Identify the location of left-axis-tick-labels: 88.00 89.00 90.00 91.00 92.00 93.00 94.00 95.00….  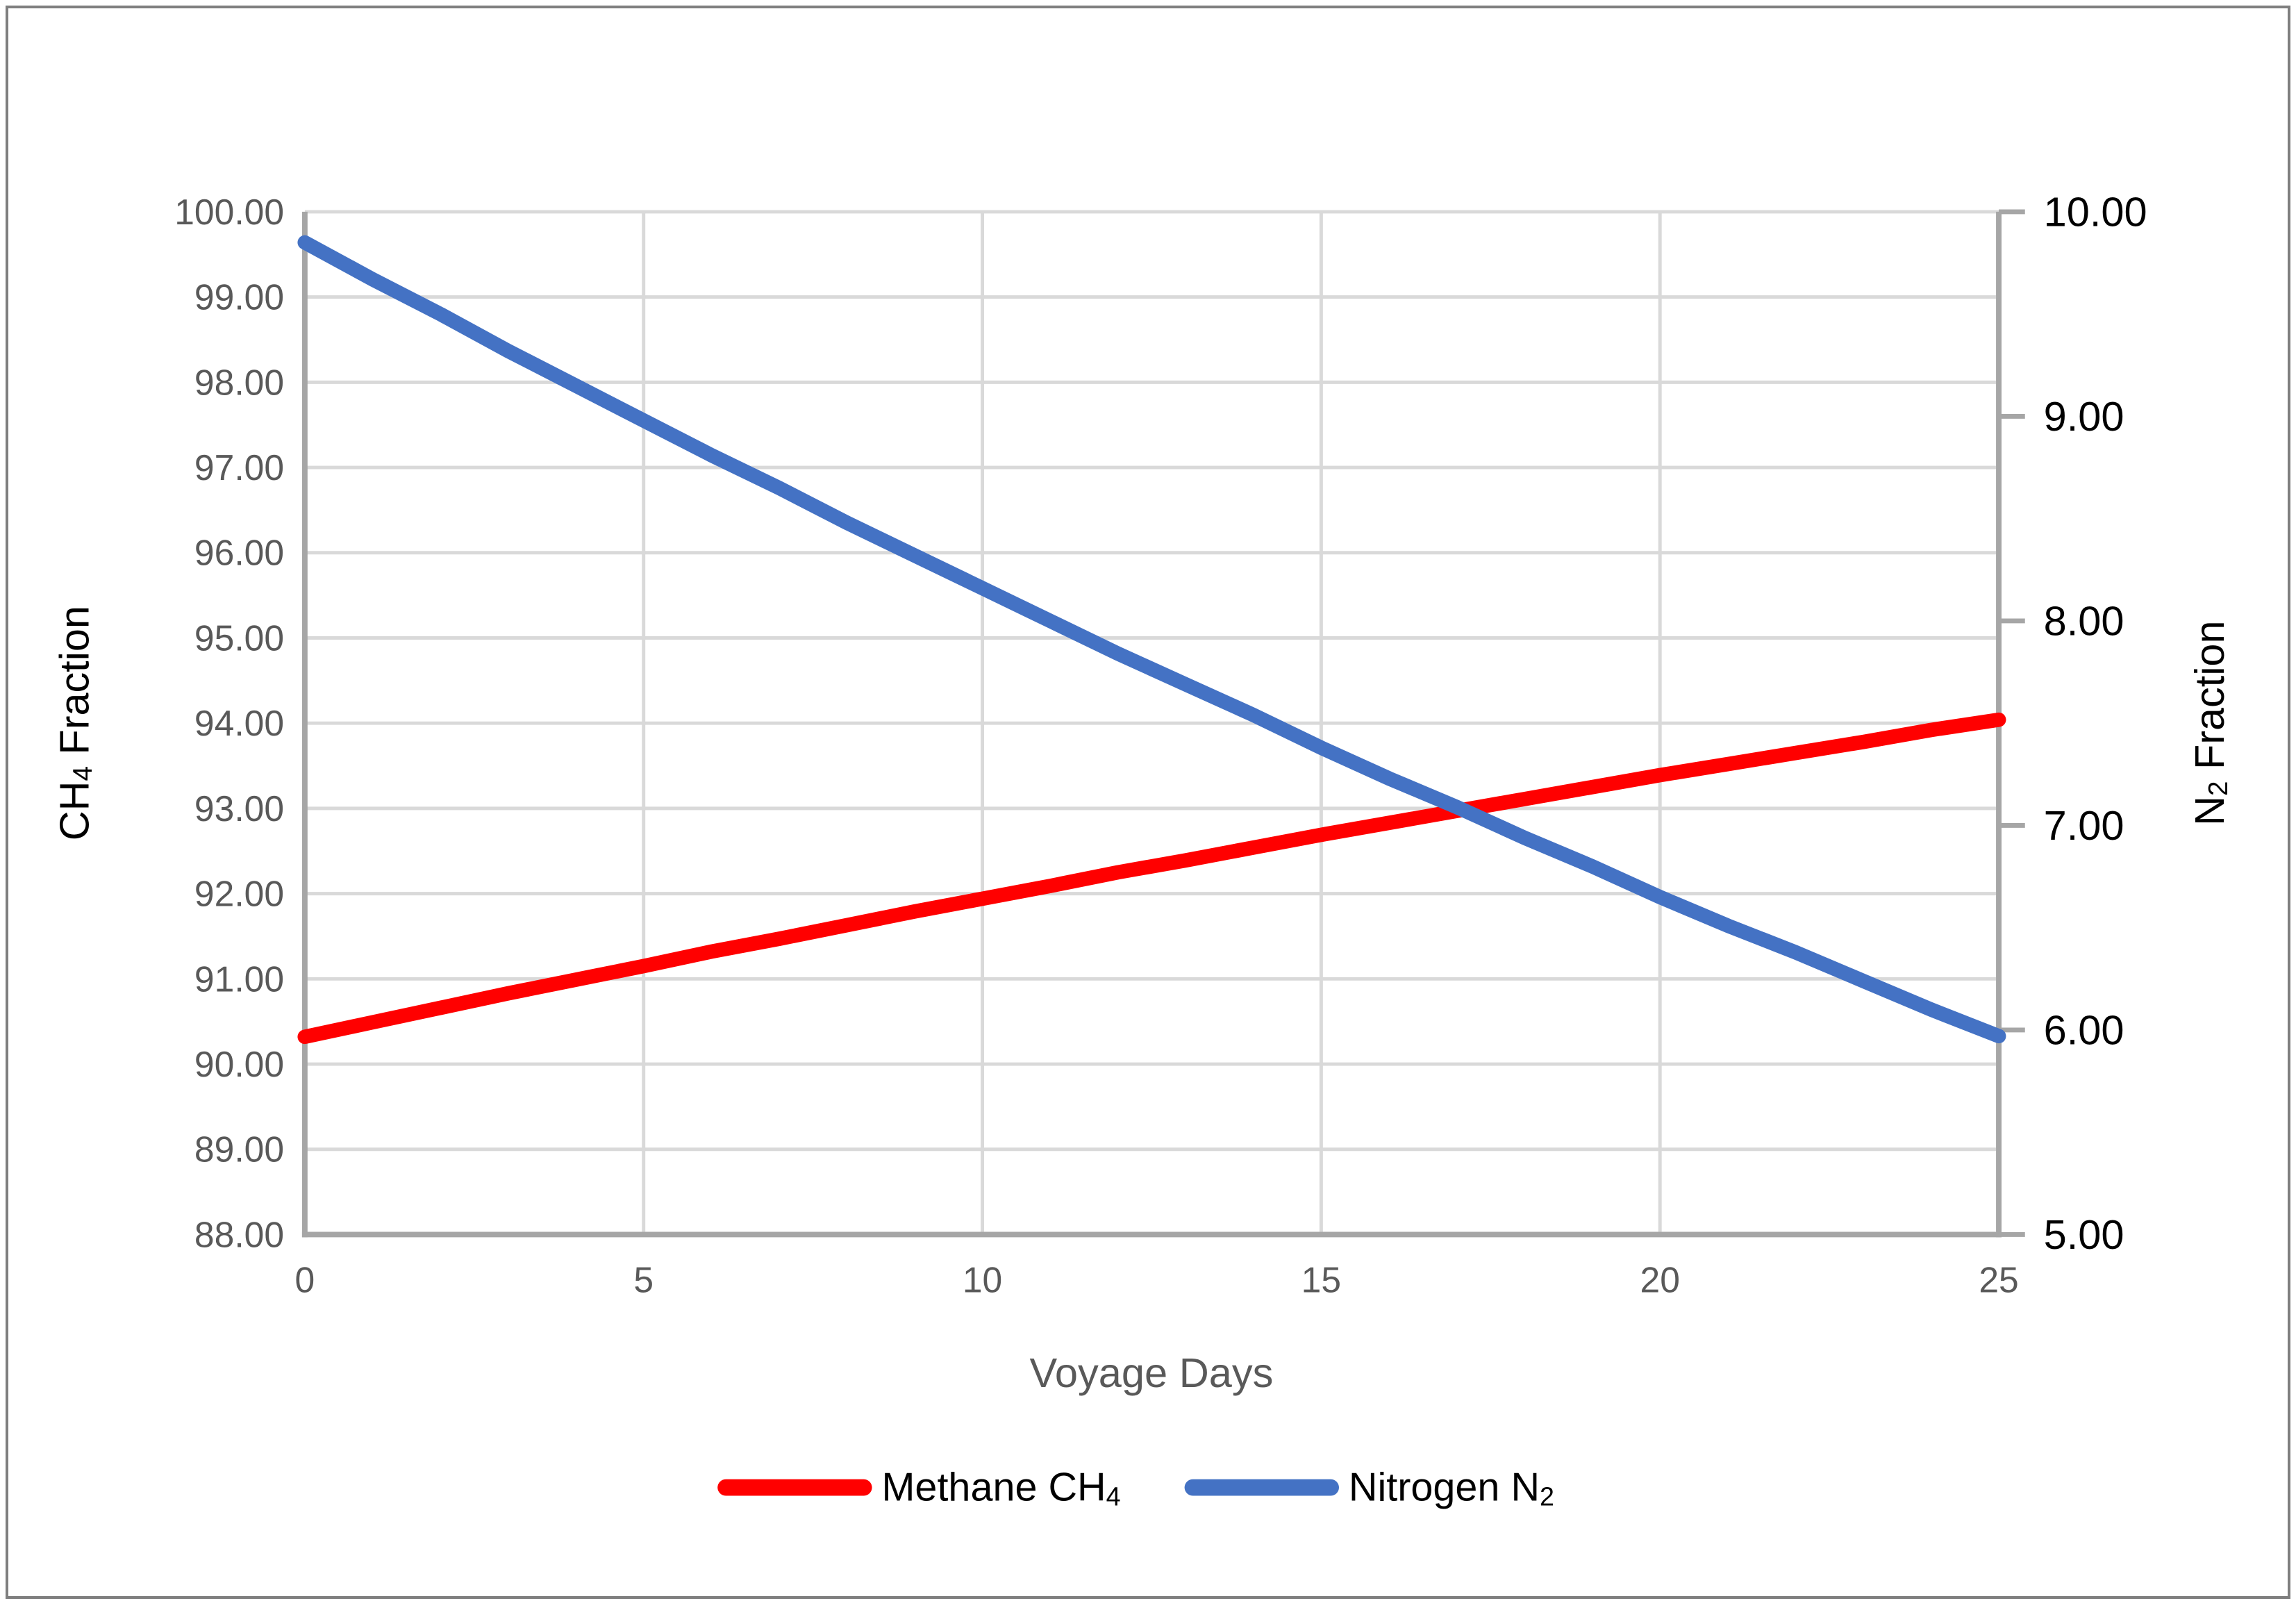
(229, 723).